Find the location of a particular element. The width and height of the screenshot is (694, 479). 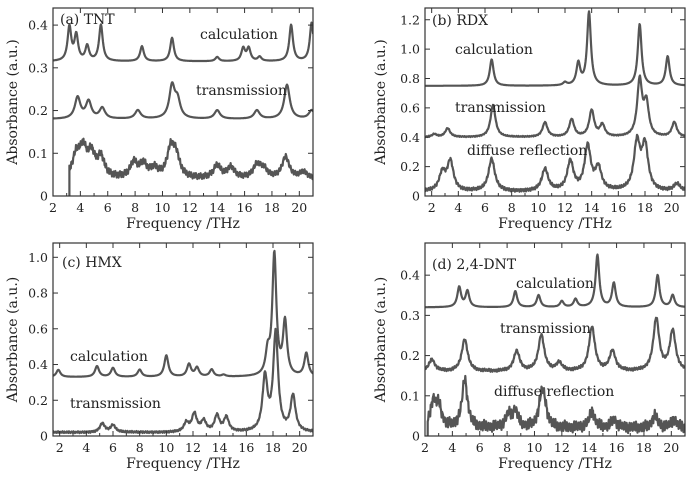

panel-label-rdx: (b) RDX is located at coordinates (460, 21).